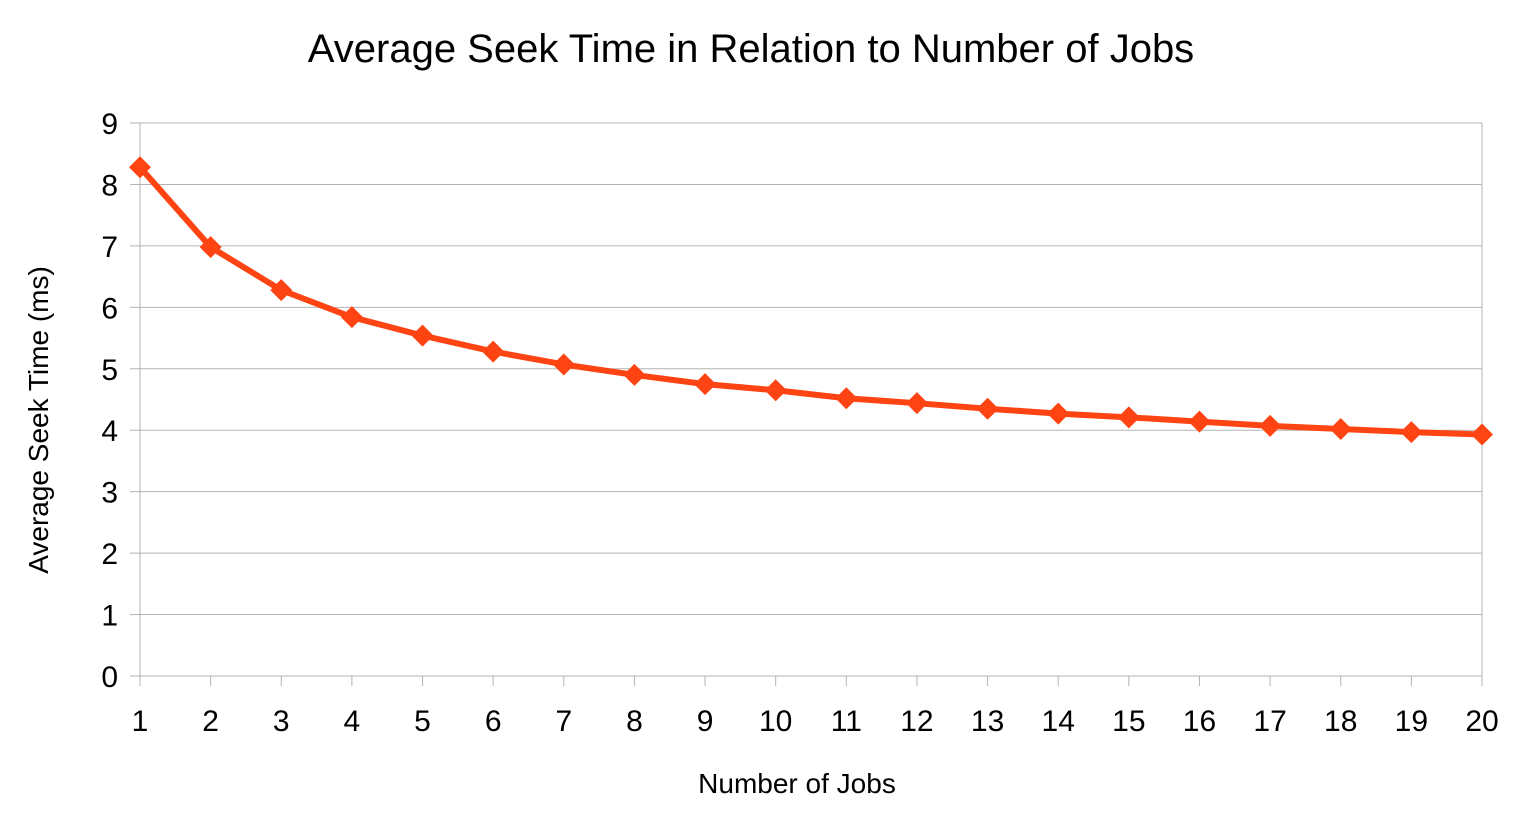 The height and width of the screenshot is (824, 1526). Describe the element at coordinates (422, 721) in the screenshot. I see `x-tick-label: 5` at that location.